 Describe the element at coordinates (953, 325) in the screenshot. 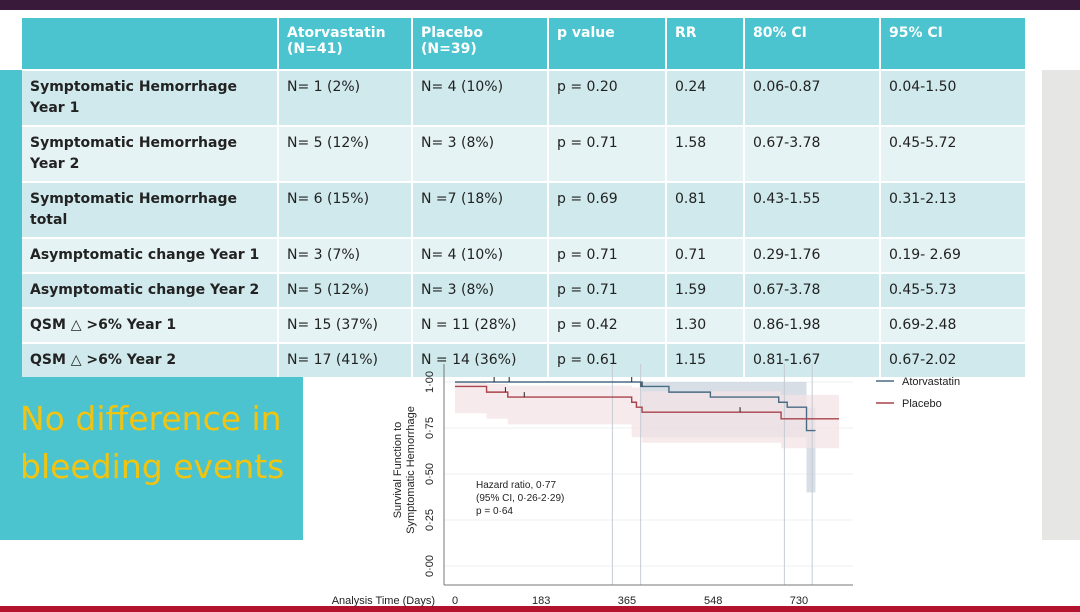

I see `table-cell: 0.69-2.48` at that location.